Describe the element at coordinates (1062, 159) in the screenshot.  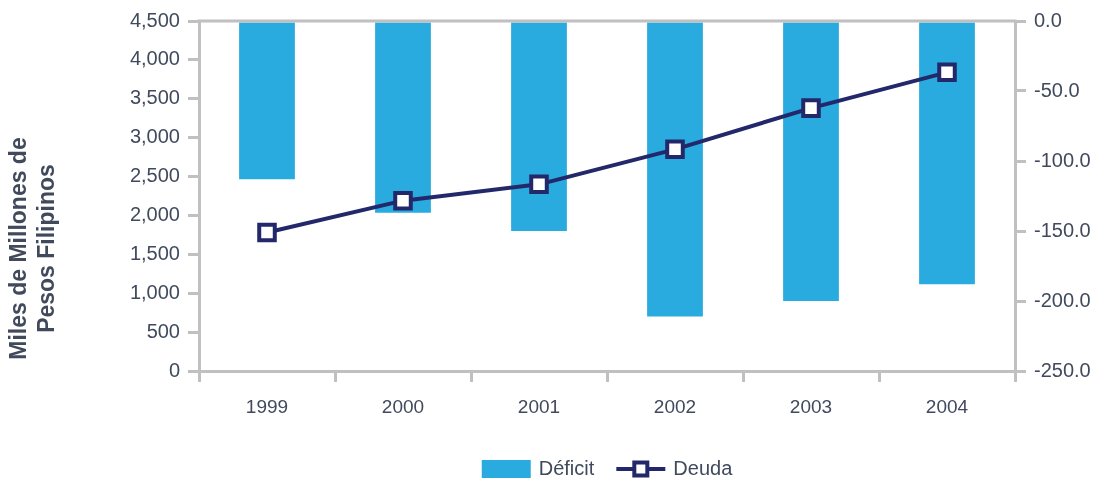
I see `y2-tick-label: -100.0` at that location.